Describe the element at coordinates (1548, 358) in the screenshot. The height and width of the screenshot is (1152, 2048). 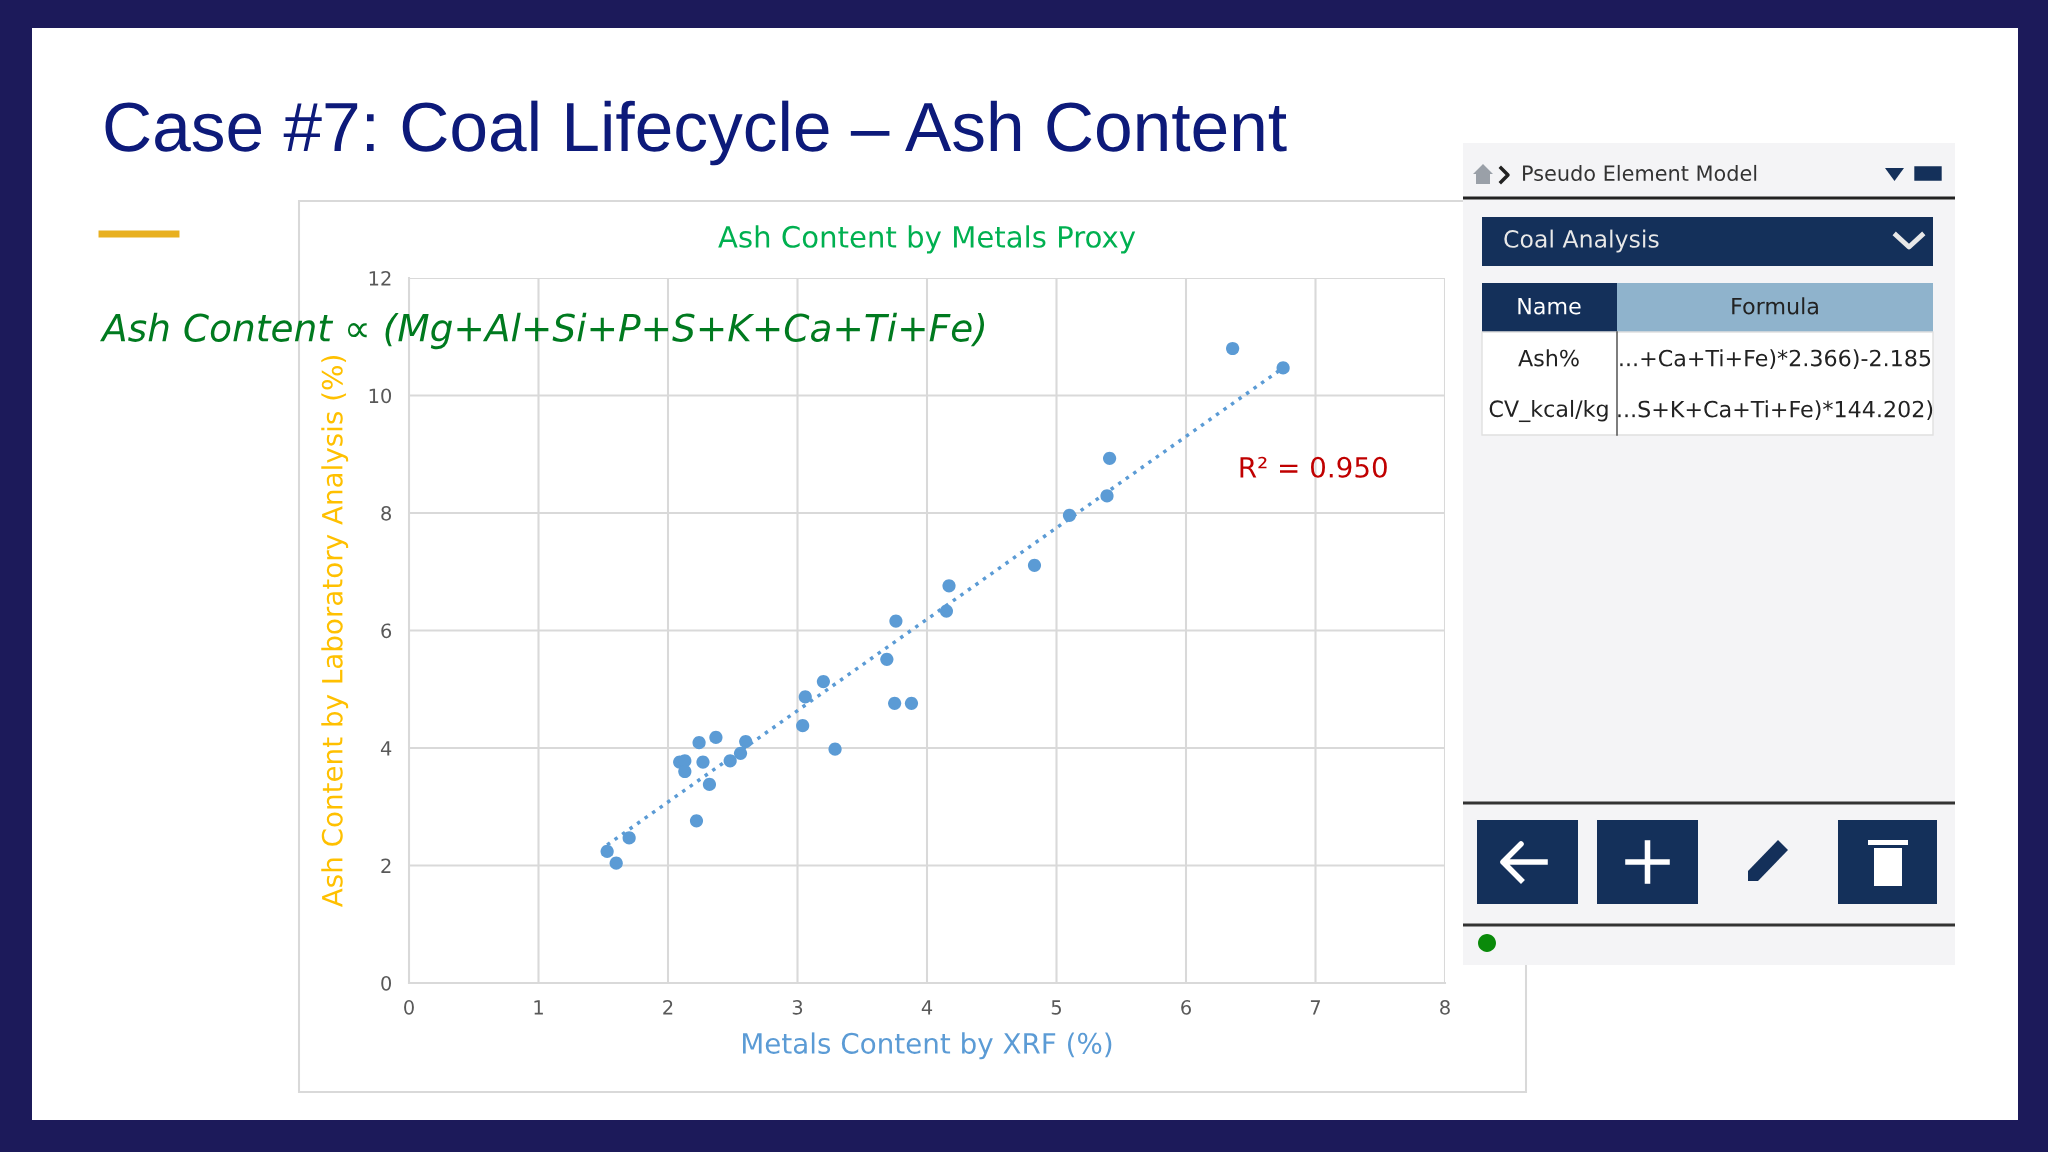
I see `text: Ash%` at that location.